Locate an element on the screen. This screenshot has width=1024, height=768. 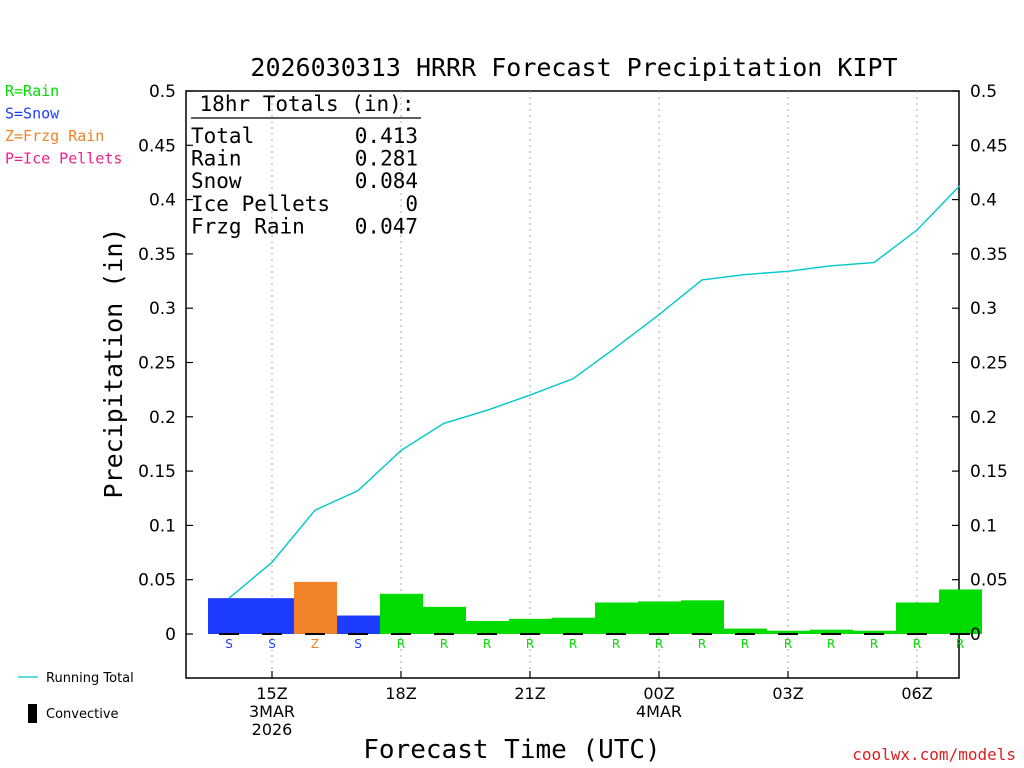
y-axis-left: 0 0.05 0.1 0.15 0.2 0.25 0.3 0.35 0.4 0.45 0.5 is located at coordinates (165, 363).